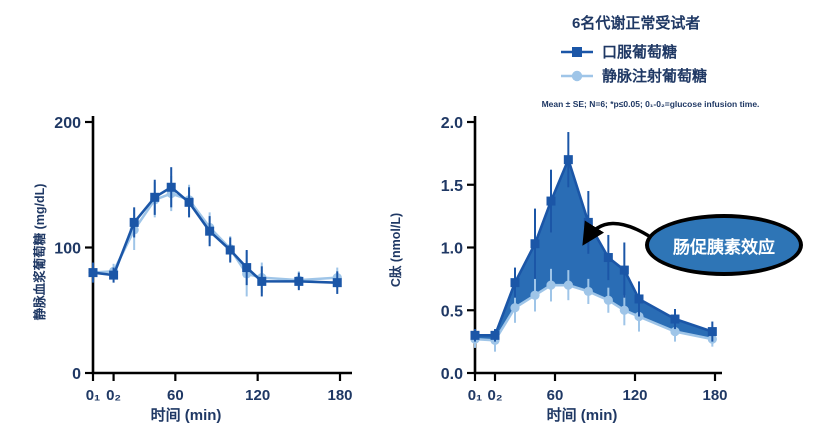 This screenshot has height=444, width=831. What do you see at coordinates (452, 374) in the screenshot?
I see `y-tick-label: 0.0` at bounding box center [452, 374].